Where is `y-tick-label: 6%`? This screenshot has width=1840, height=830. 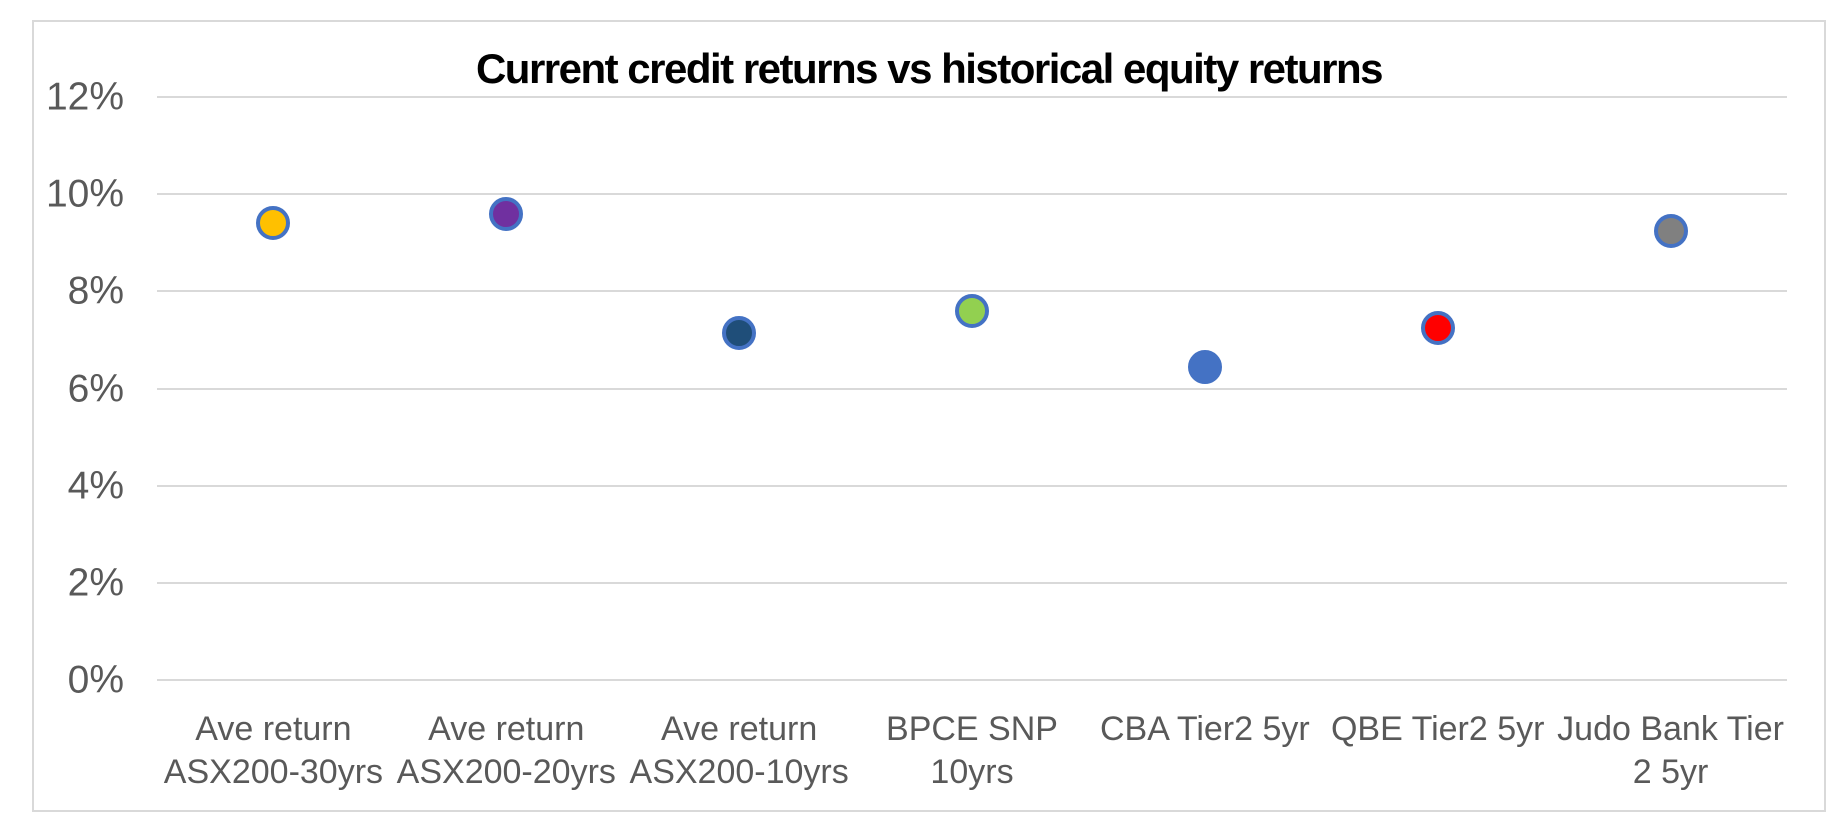
y-tick-label: 6% is located at coordinates (95, 388).